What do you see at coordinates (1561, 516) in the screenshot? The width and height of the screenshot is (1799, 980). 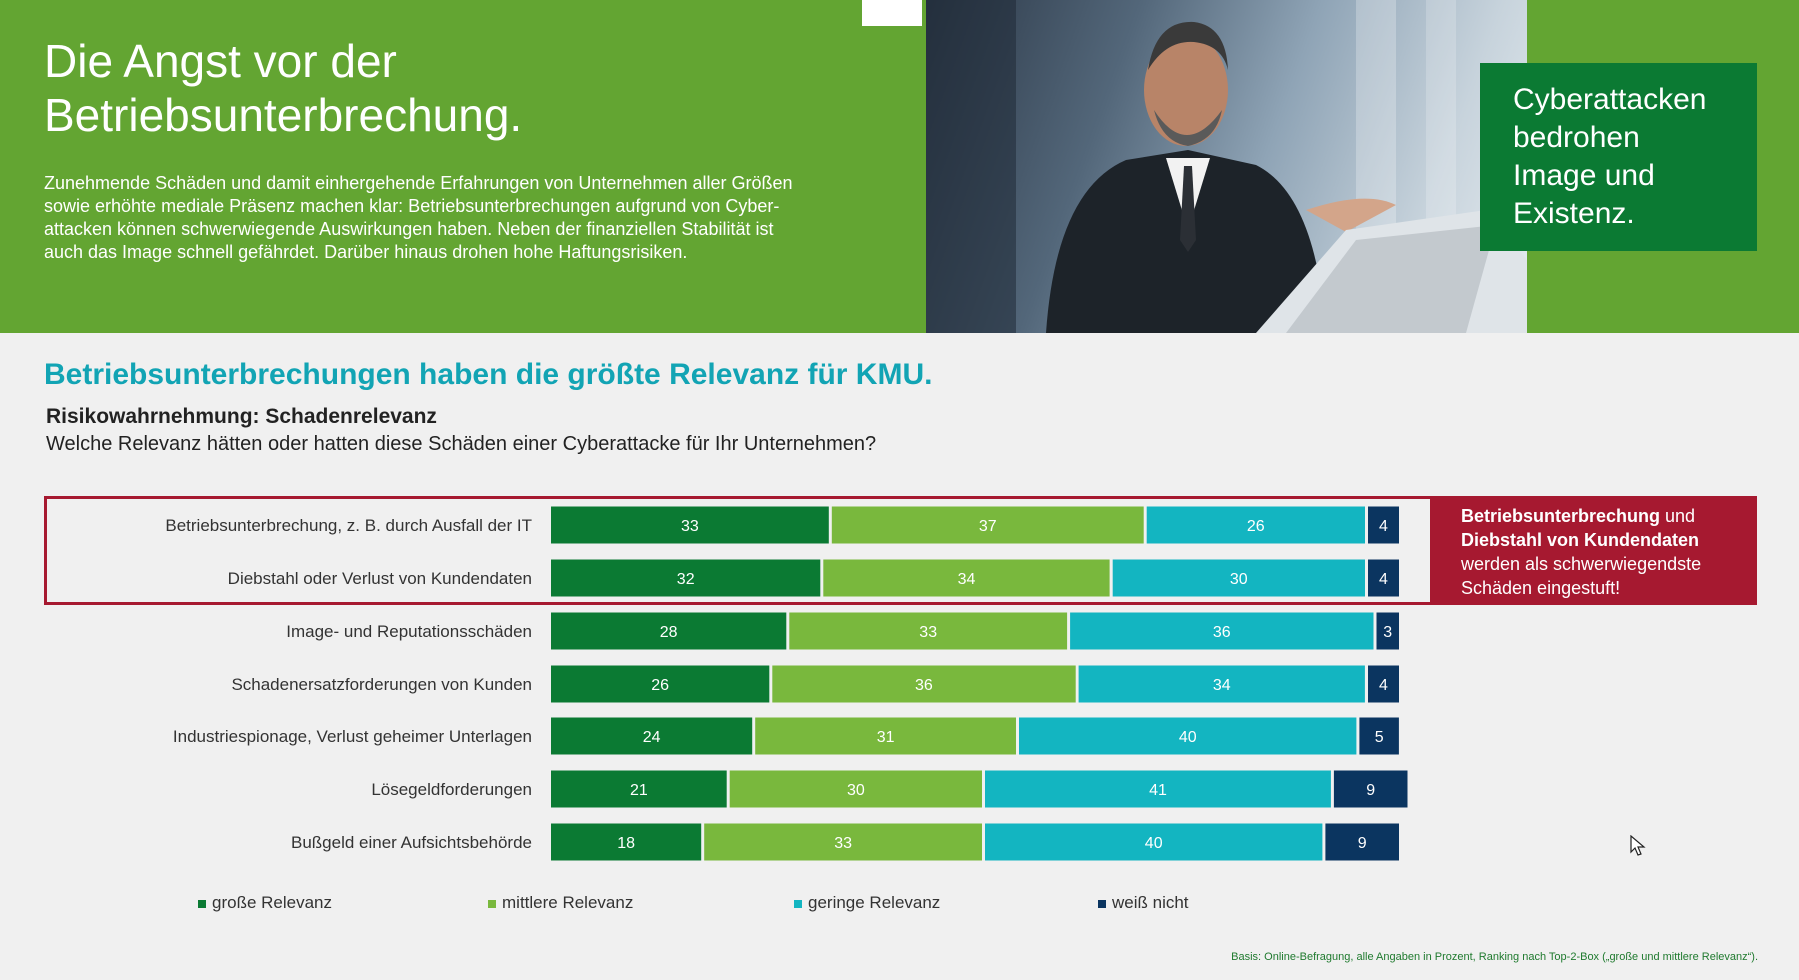 I see `callout-bold-1: Betriebsunterbrechung` at bounding box center [1561, 516].